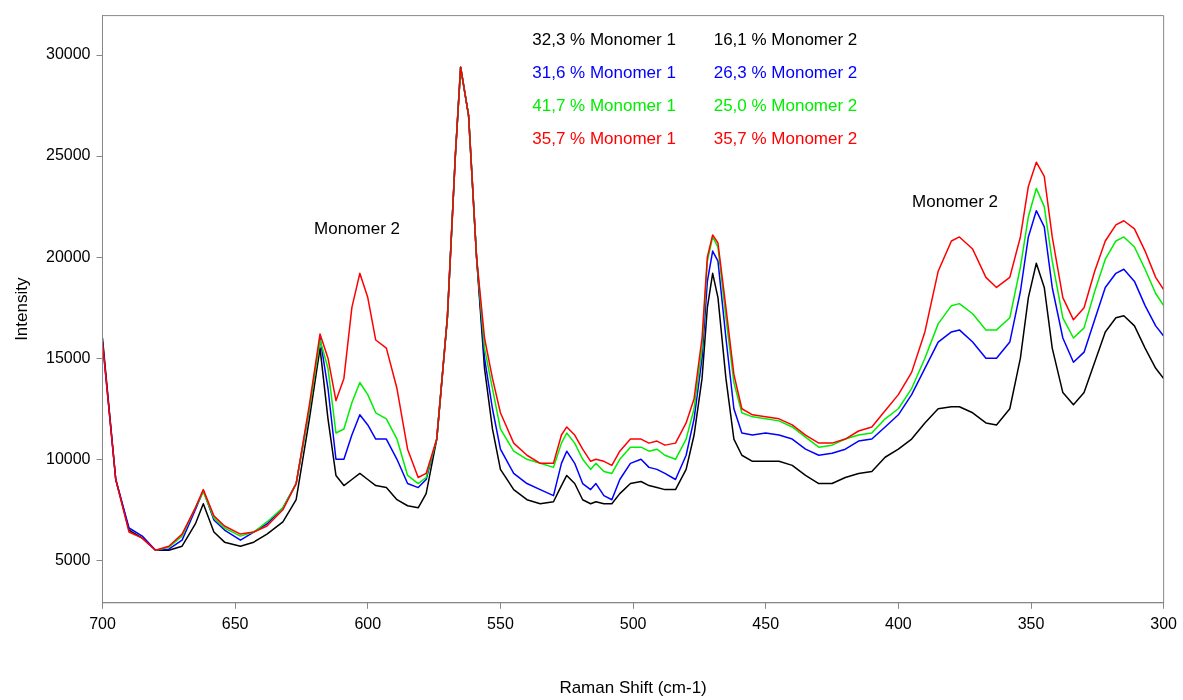 This screenshot has height=700, width=1183. I want to click on x-tick-label: 700, so click(102, 623).